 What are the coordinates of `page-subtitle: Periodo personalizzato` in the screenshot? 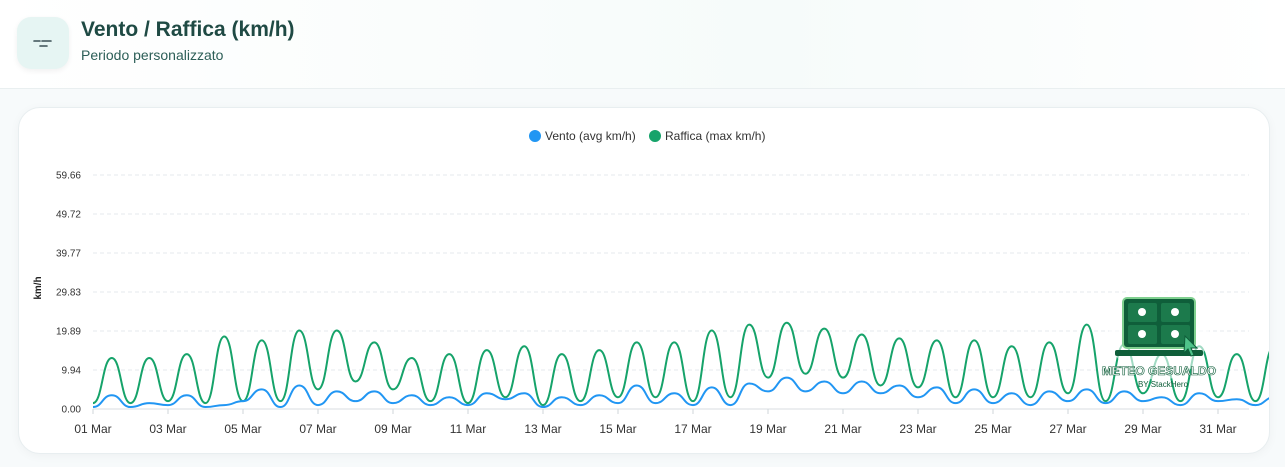 It's located at (152, 55).